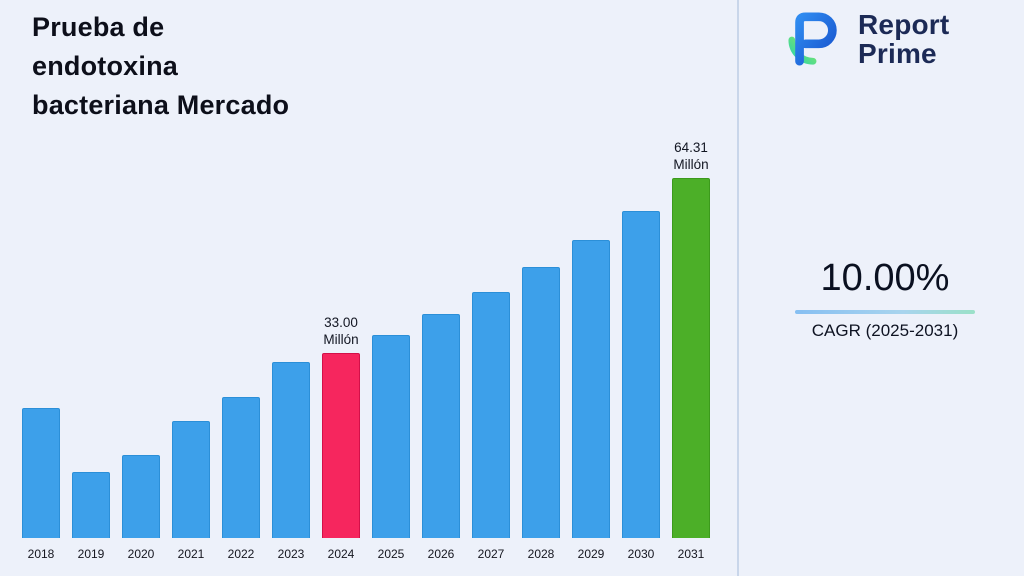 This screenshot has height=576, width=1024. I want to click on cagr-block: 10.00% CAGR (2025-2031), so click(885, 299).